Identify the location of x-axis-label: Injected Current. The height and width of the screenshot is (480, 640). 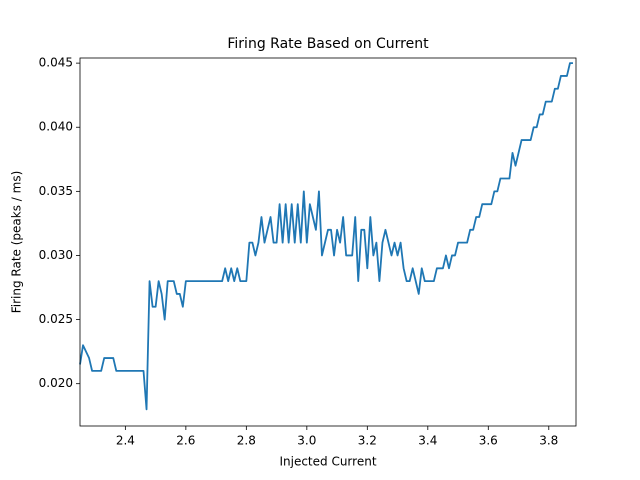
(327, 462).